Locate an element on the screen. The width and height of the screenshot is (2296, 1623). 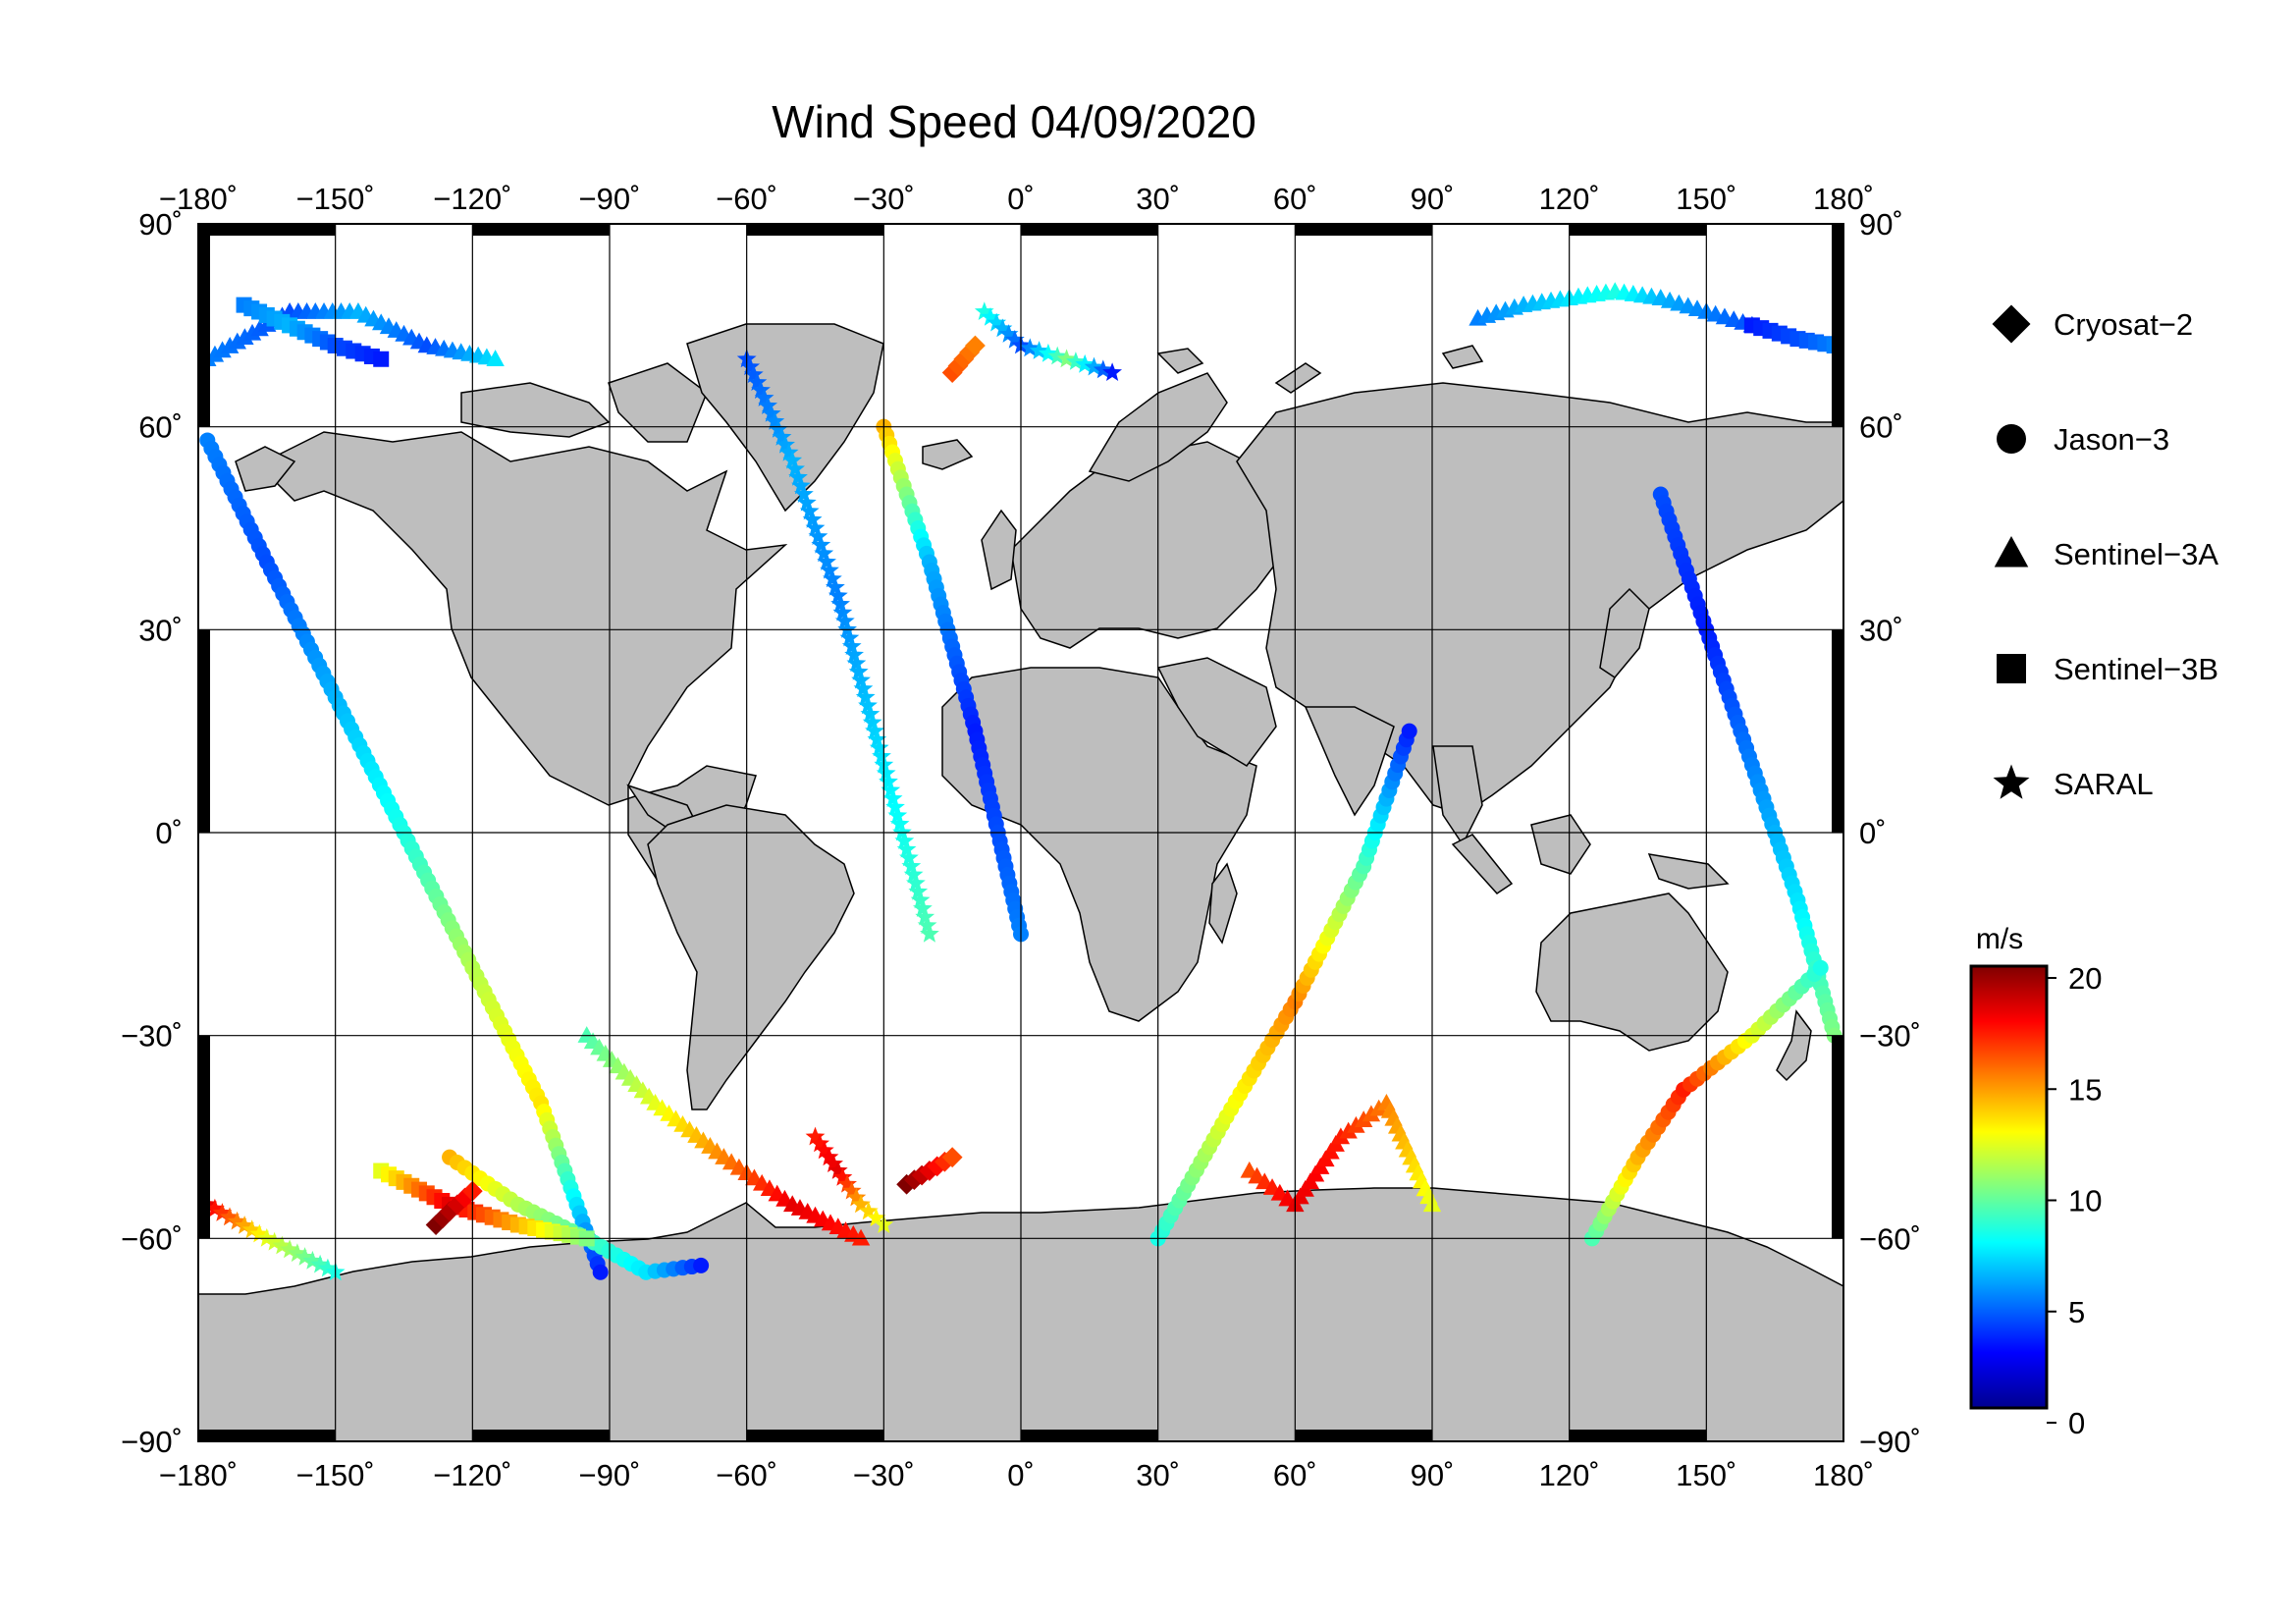
land-novaya-zemlya is located at coordinates (1298, 378).